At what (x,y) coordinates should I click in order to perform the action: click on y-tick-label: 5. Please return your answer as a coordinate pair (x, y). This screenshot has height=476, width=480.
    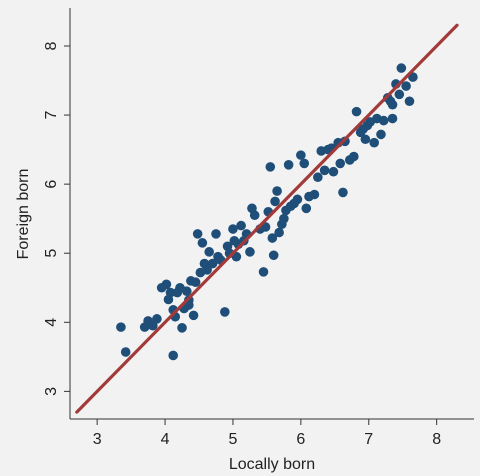
    Looking at the image, I should click on (51, 253).